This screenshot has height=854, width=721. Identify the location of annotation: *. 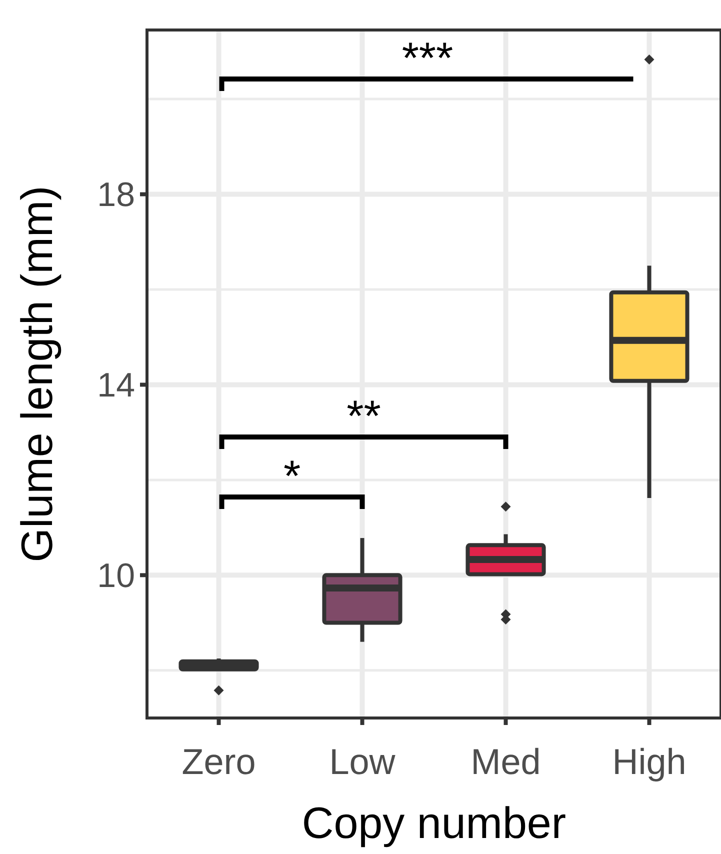
(292, 476).